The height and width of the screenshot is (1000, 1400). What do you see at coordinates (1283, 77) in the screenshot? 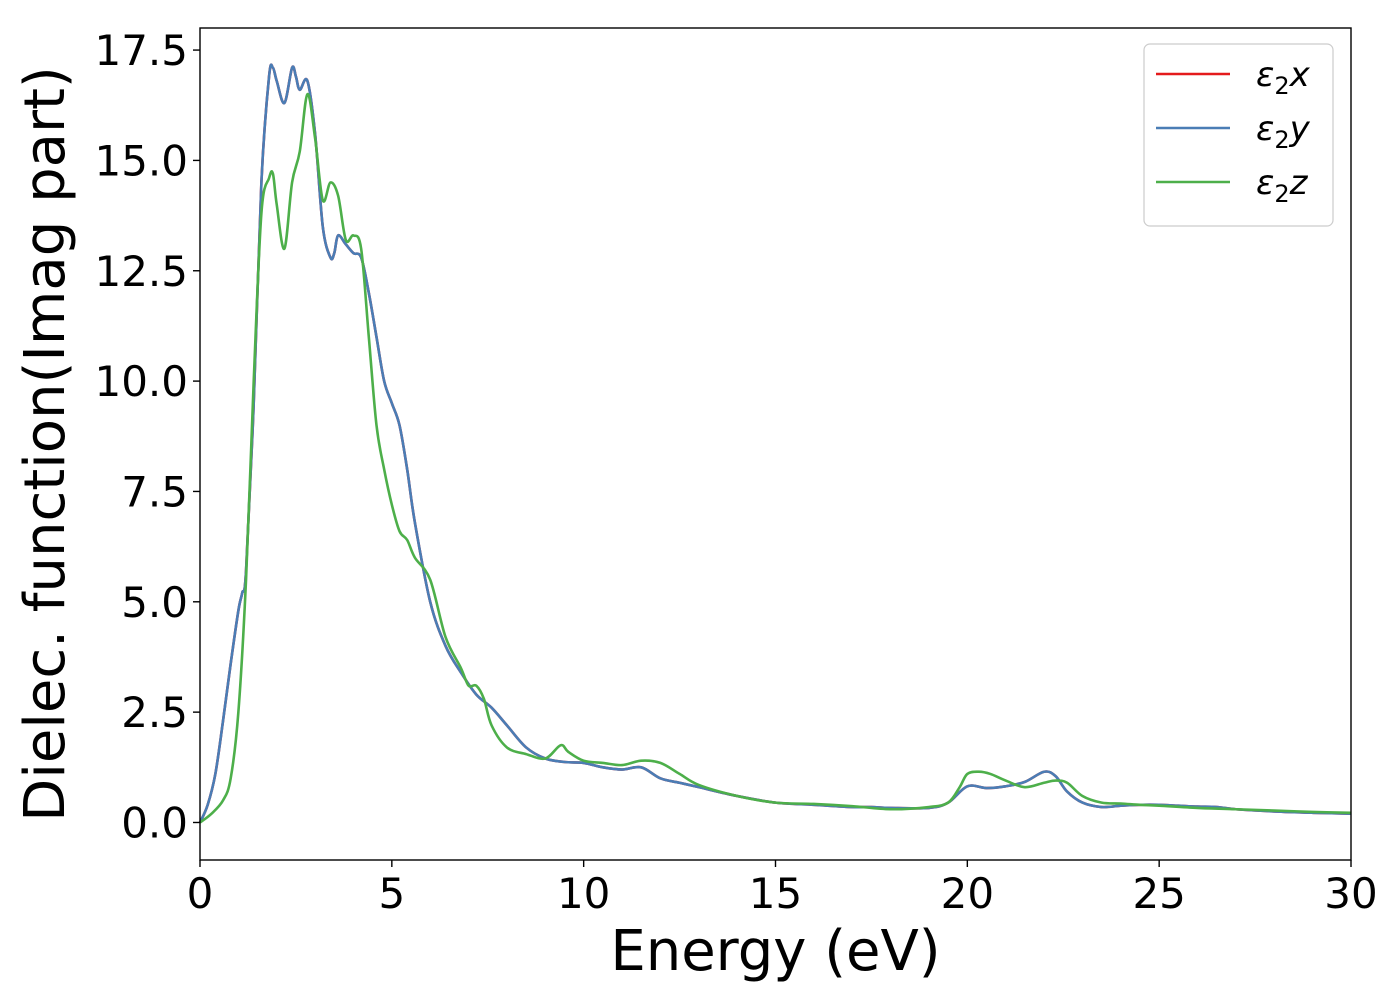
I see `legend-label-x: ε2x` at bounding box center [1283, 77].